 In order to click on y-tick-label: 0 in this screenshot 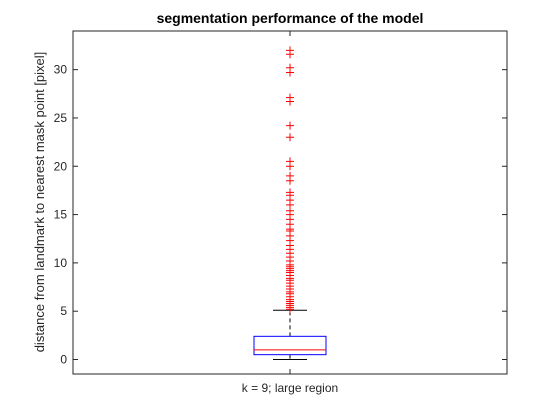, I will do `click(63, 360)`.